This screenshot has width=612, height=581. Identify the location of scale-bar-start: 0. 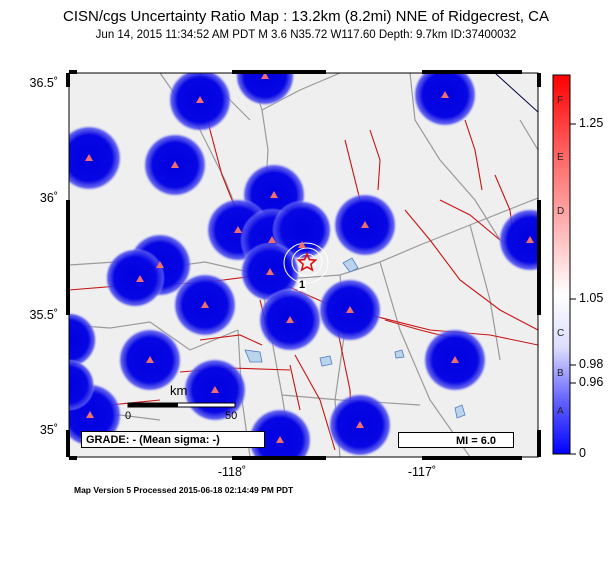
(128, 416).